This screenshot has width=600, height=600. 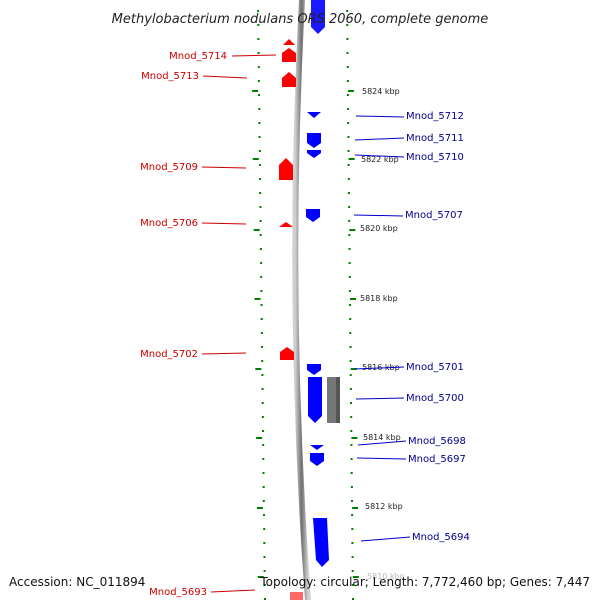 What do you see at coordinates (170, 76) in the screenshot?
I see `gene-label-mnod-5713: Mnod_5713` at bounding box center [170, 76].